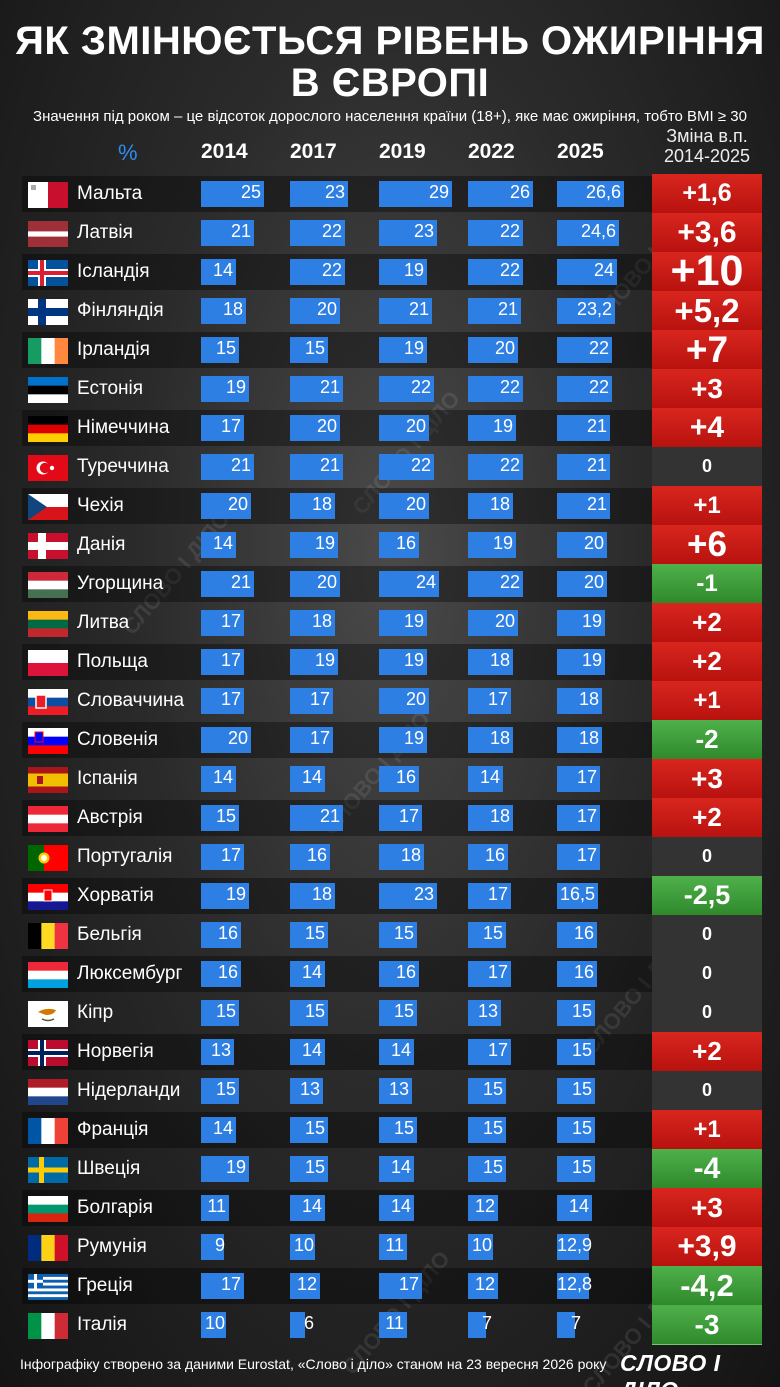 Image resolution: width=780 pixels, height=1387 pixels. Describe the element at coordinates (128, 152) in the screenshot. I see `percent-header: %` at that location.